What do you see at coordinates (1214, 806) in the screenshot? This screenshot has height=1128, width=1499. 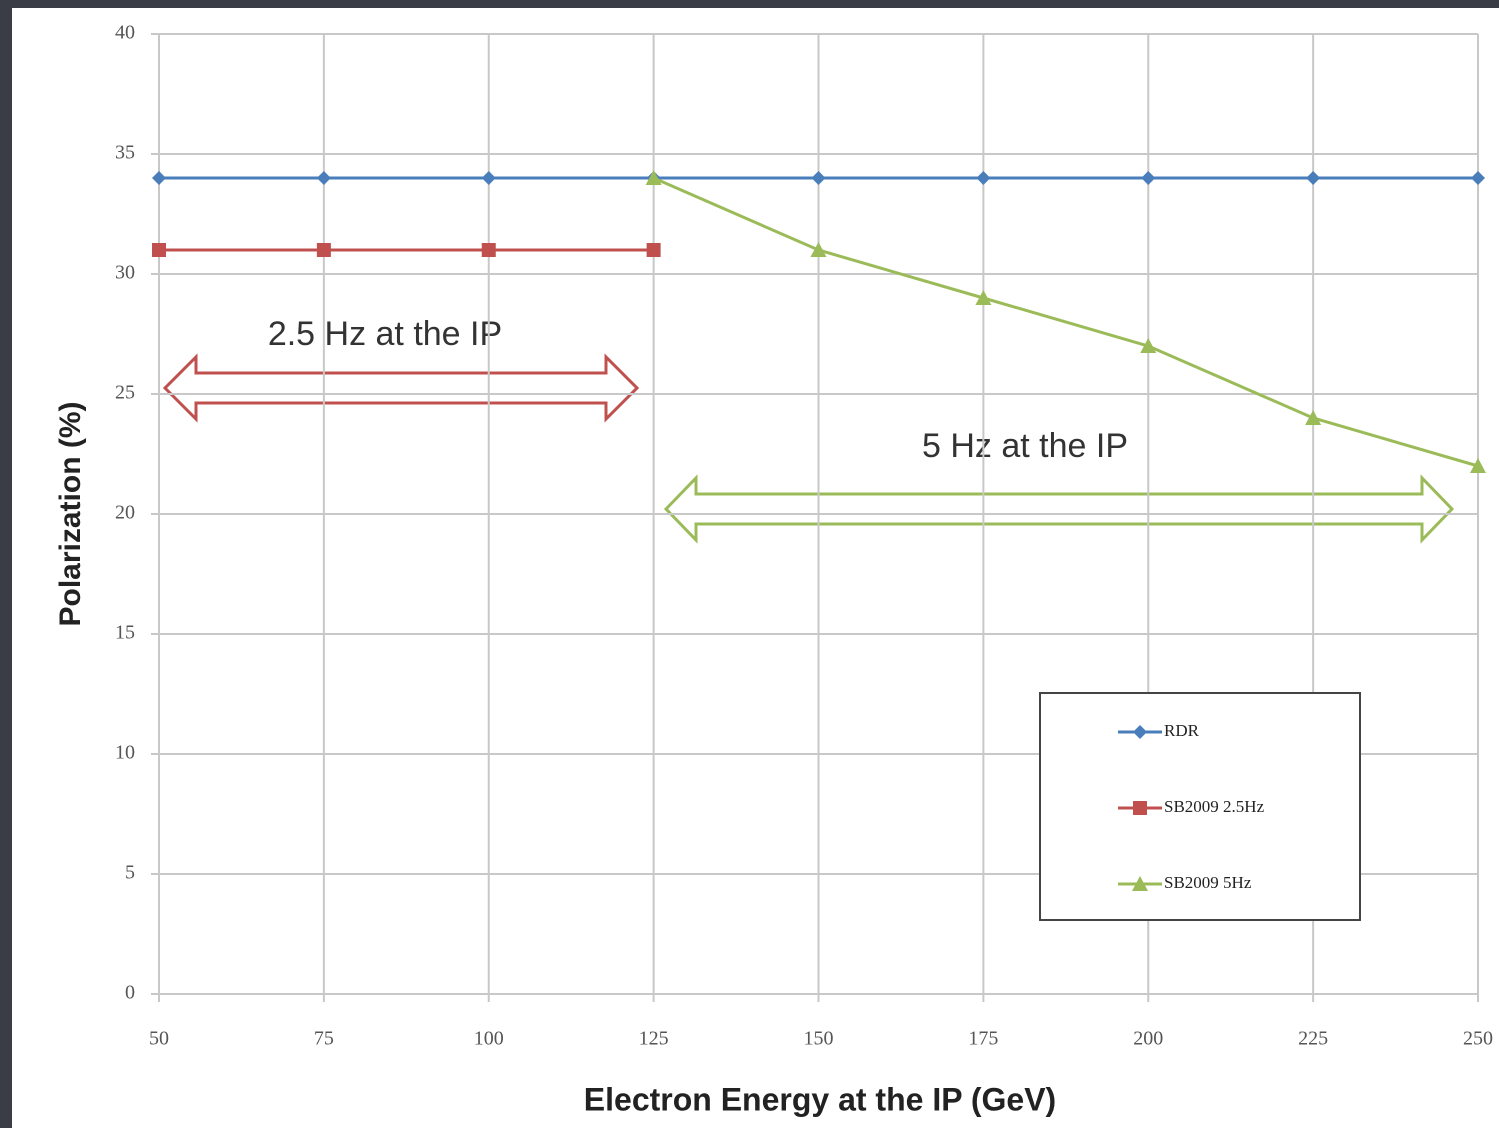 I see `legend-label: SB2009 2.5Hz` at bounding box center [1214, 806].